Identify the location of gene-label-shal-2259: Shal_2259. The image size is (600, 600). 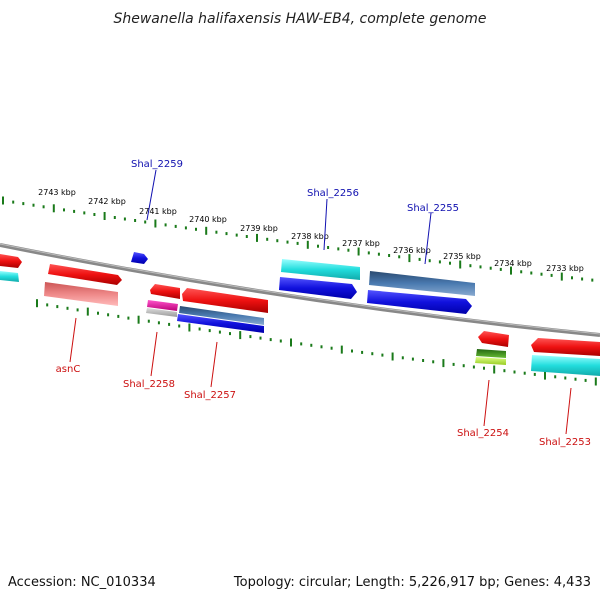
(157, 164).